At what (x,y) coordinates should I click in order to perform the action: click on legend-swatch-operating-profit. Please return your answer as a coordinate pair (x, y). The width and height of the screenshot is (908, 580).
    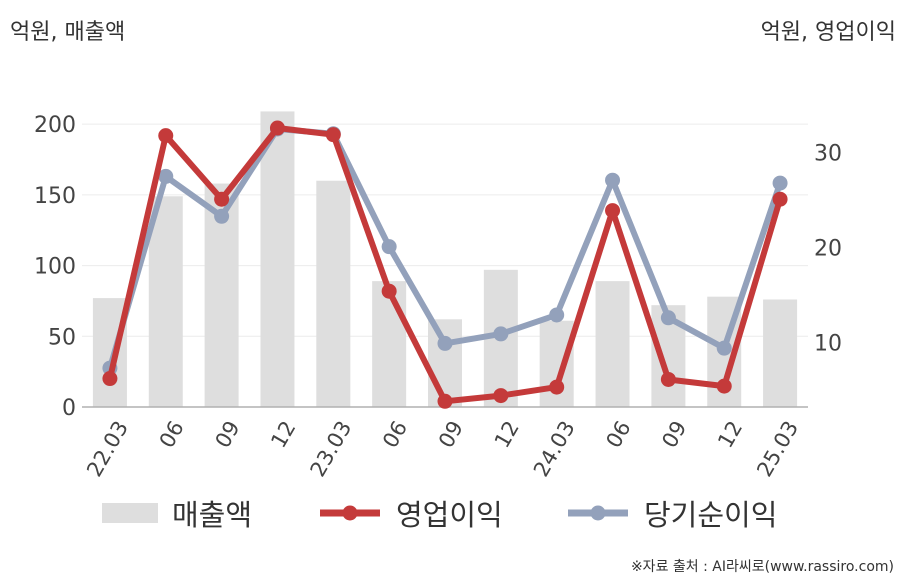
    Looking at the image, I should click on (350, 513).